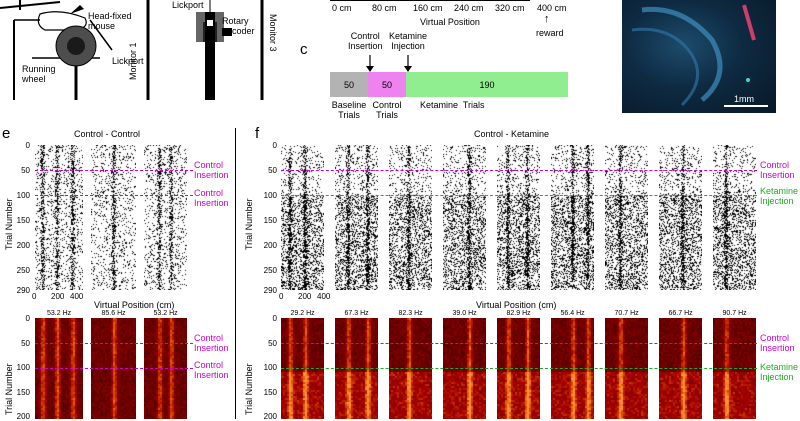 The width and height of the screenshot is (800, 421). Describe the element at coordinates (23, 392) in the screenshot. I see `panel-e-bottom-ytick: 150` at that location.